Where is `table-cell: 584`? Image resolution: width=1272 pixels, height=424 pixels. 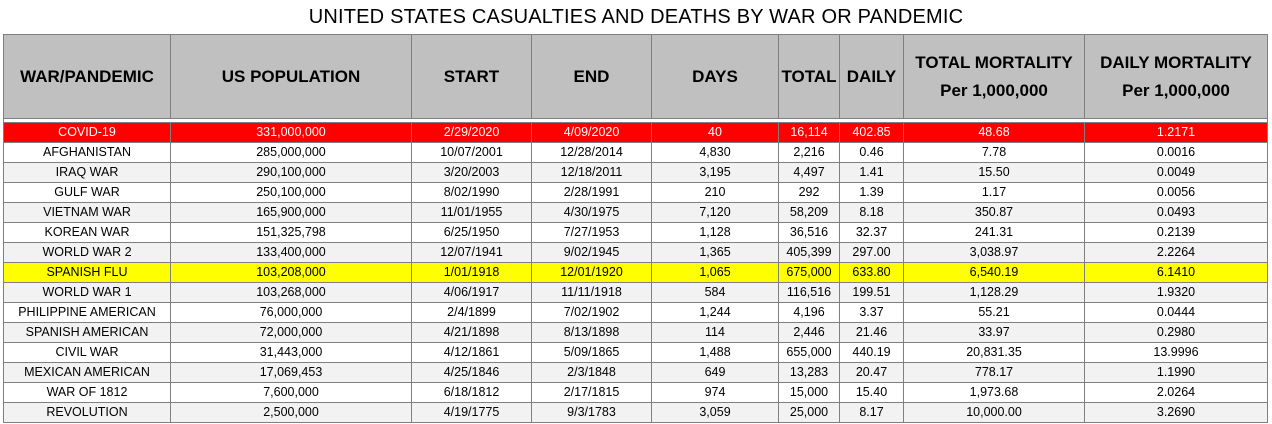 table-cell: 584 is located at coordinates (715, 292).